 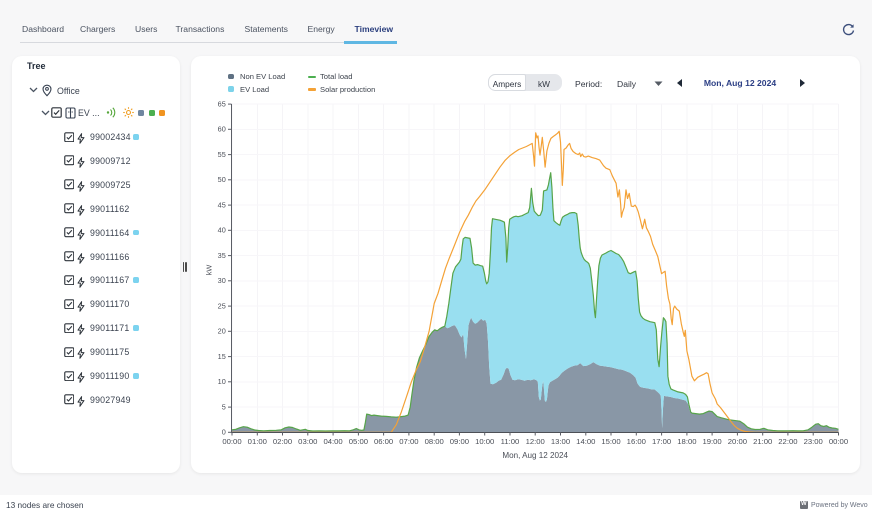 I want to click on svg-text: 09:00, so click(x=459, y=441).